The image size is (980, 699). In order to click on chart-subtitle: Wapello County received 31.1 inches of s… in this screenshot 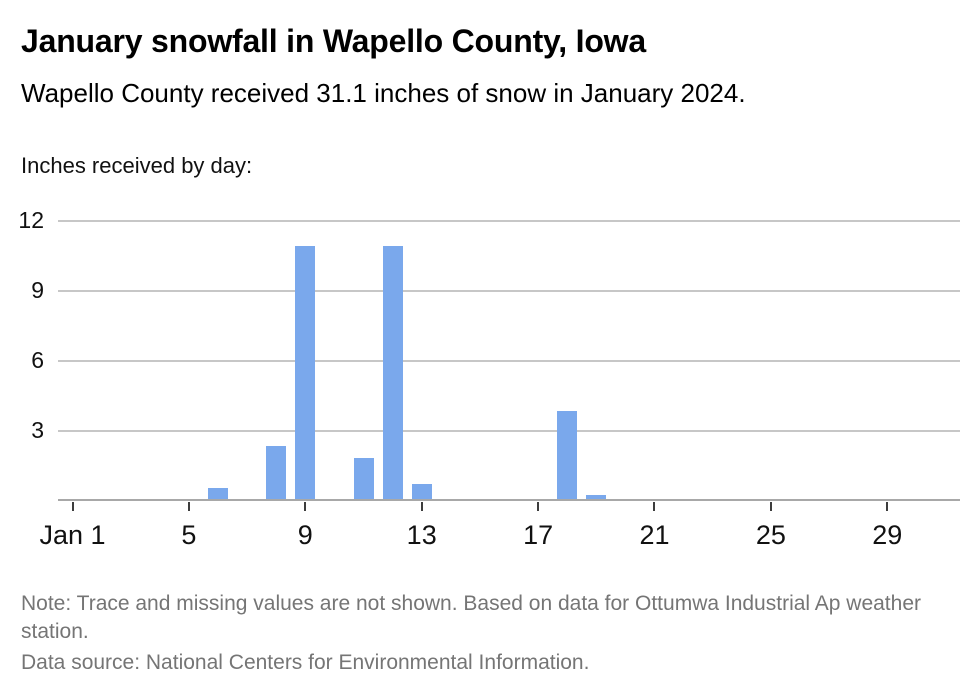, I will do `click(383, 93)`.